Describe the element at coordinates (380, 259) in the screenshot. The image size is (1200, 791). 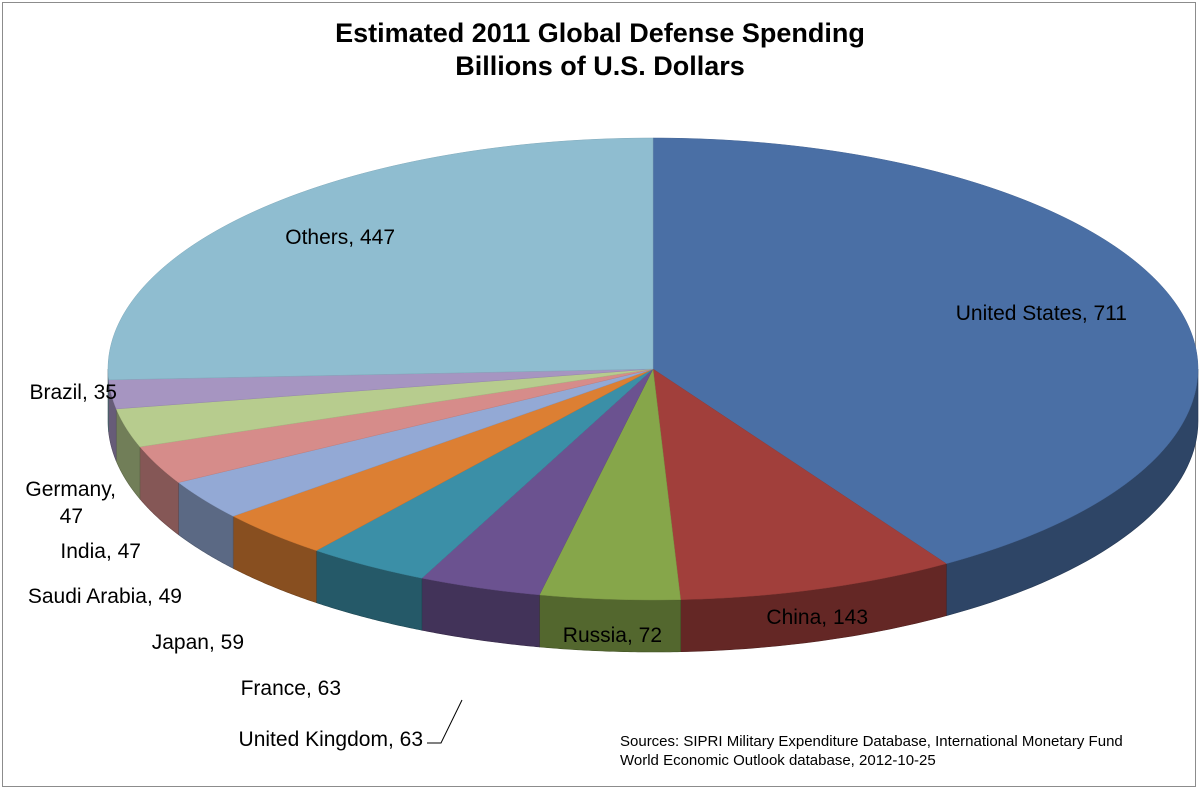
I see `slice-others` at that location.